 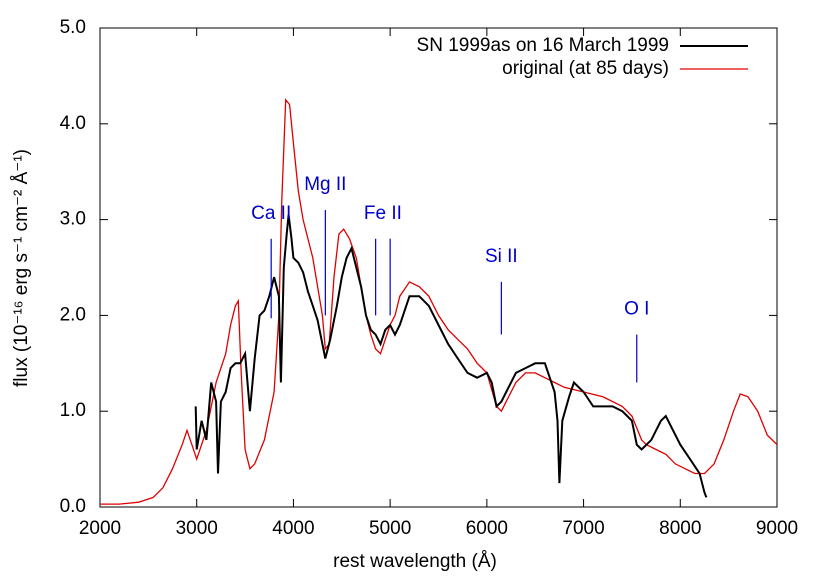 What do you see at coordinates (271, 213) in the screenshot?
I see `annotation-label: Ca II` at bounding box center [271, 213].